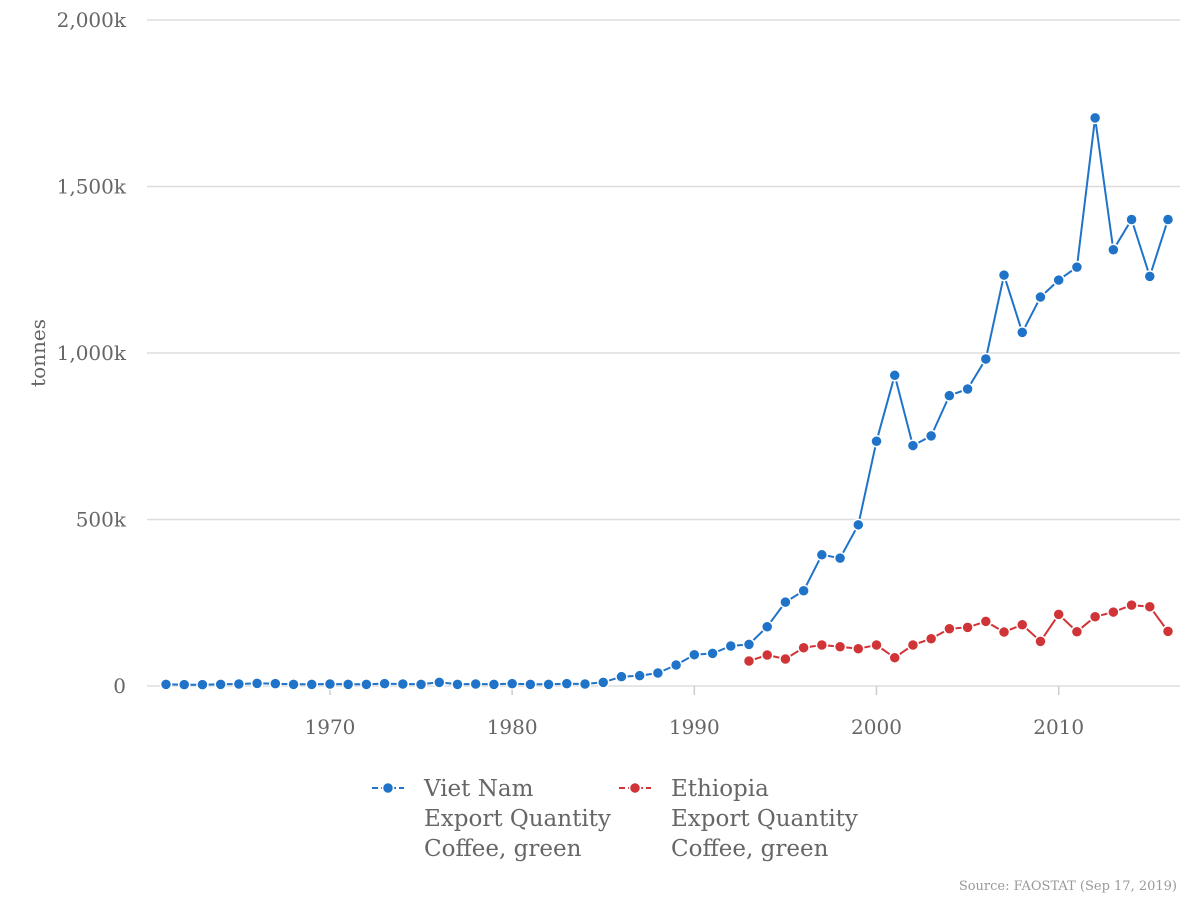  I want to click on x-tick-label: 1980, so click(512, 727).